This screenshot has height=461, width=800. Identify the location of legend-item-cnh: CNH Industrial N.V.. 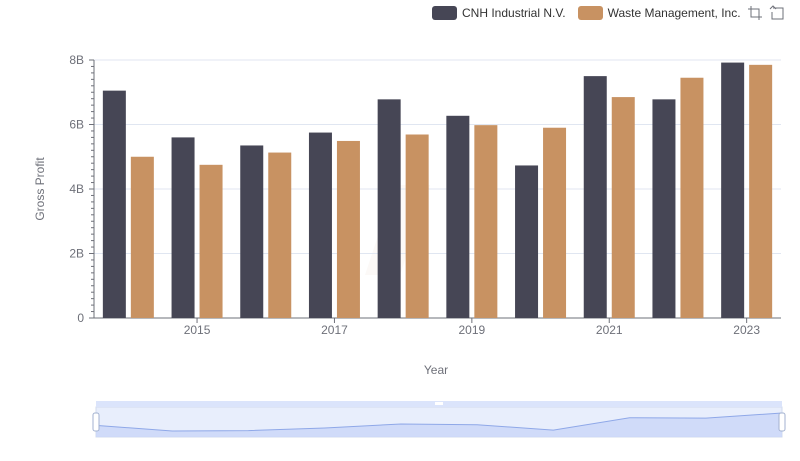
(499, 13).